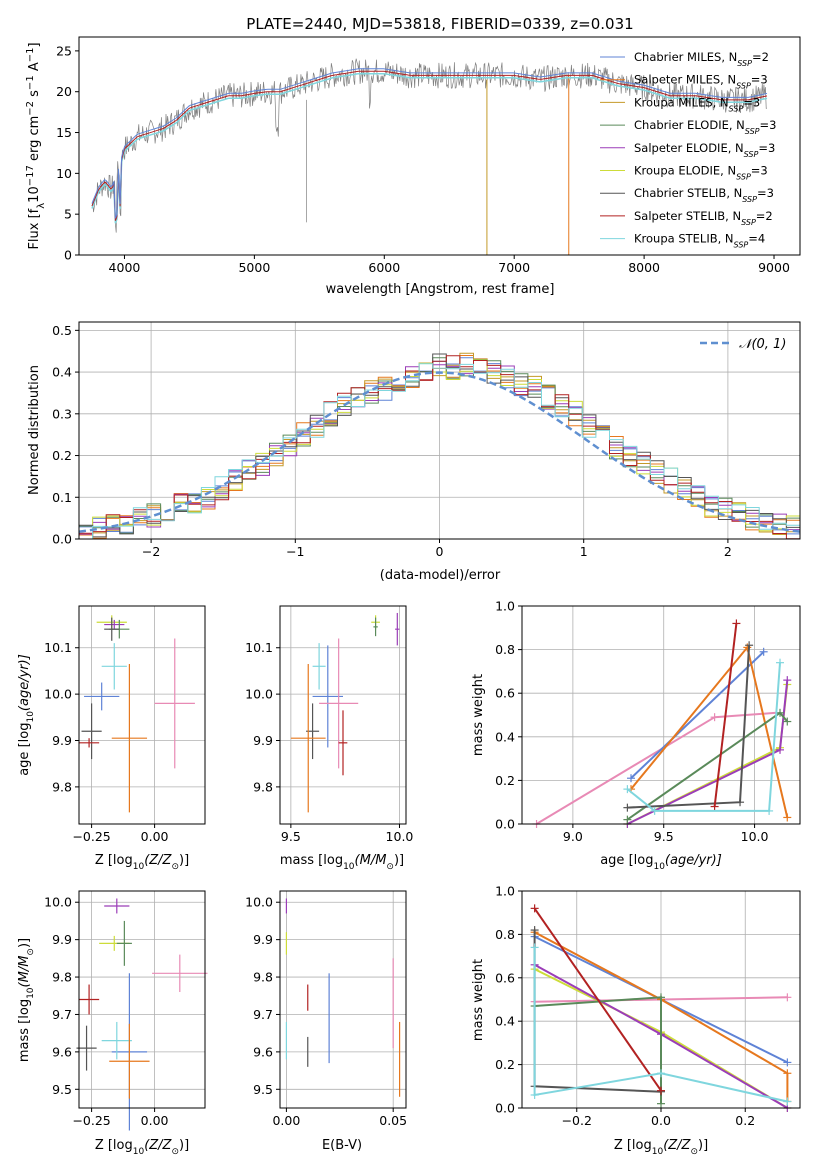 The height and width of the screenshot is (1170, 819). I want to click on residual-legend: 𝒩(0, 1), so click(743, 344).